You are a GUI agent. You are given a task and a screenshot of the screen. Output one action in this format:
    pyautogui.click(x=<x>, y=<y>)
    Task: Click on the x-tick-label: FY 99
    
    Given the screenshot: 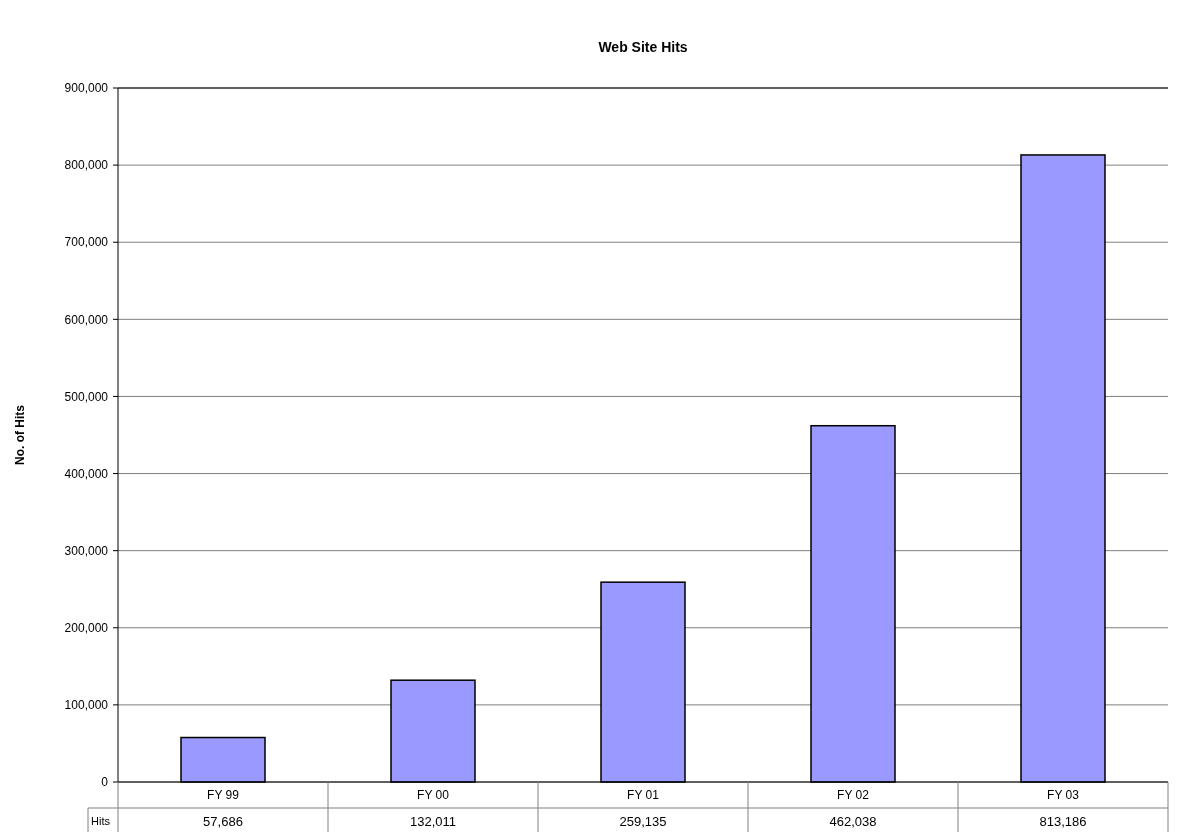 What is the action you would take?
    pyautogui.click(x=223, y=795)
    